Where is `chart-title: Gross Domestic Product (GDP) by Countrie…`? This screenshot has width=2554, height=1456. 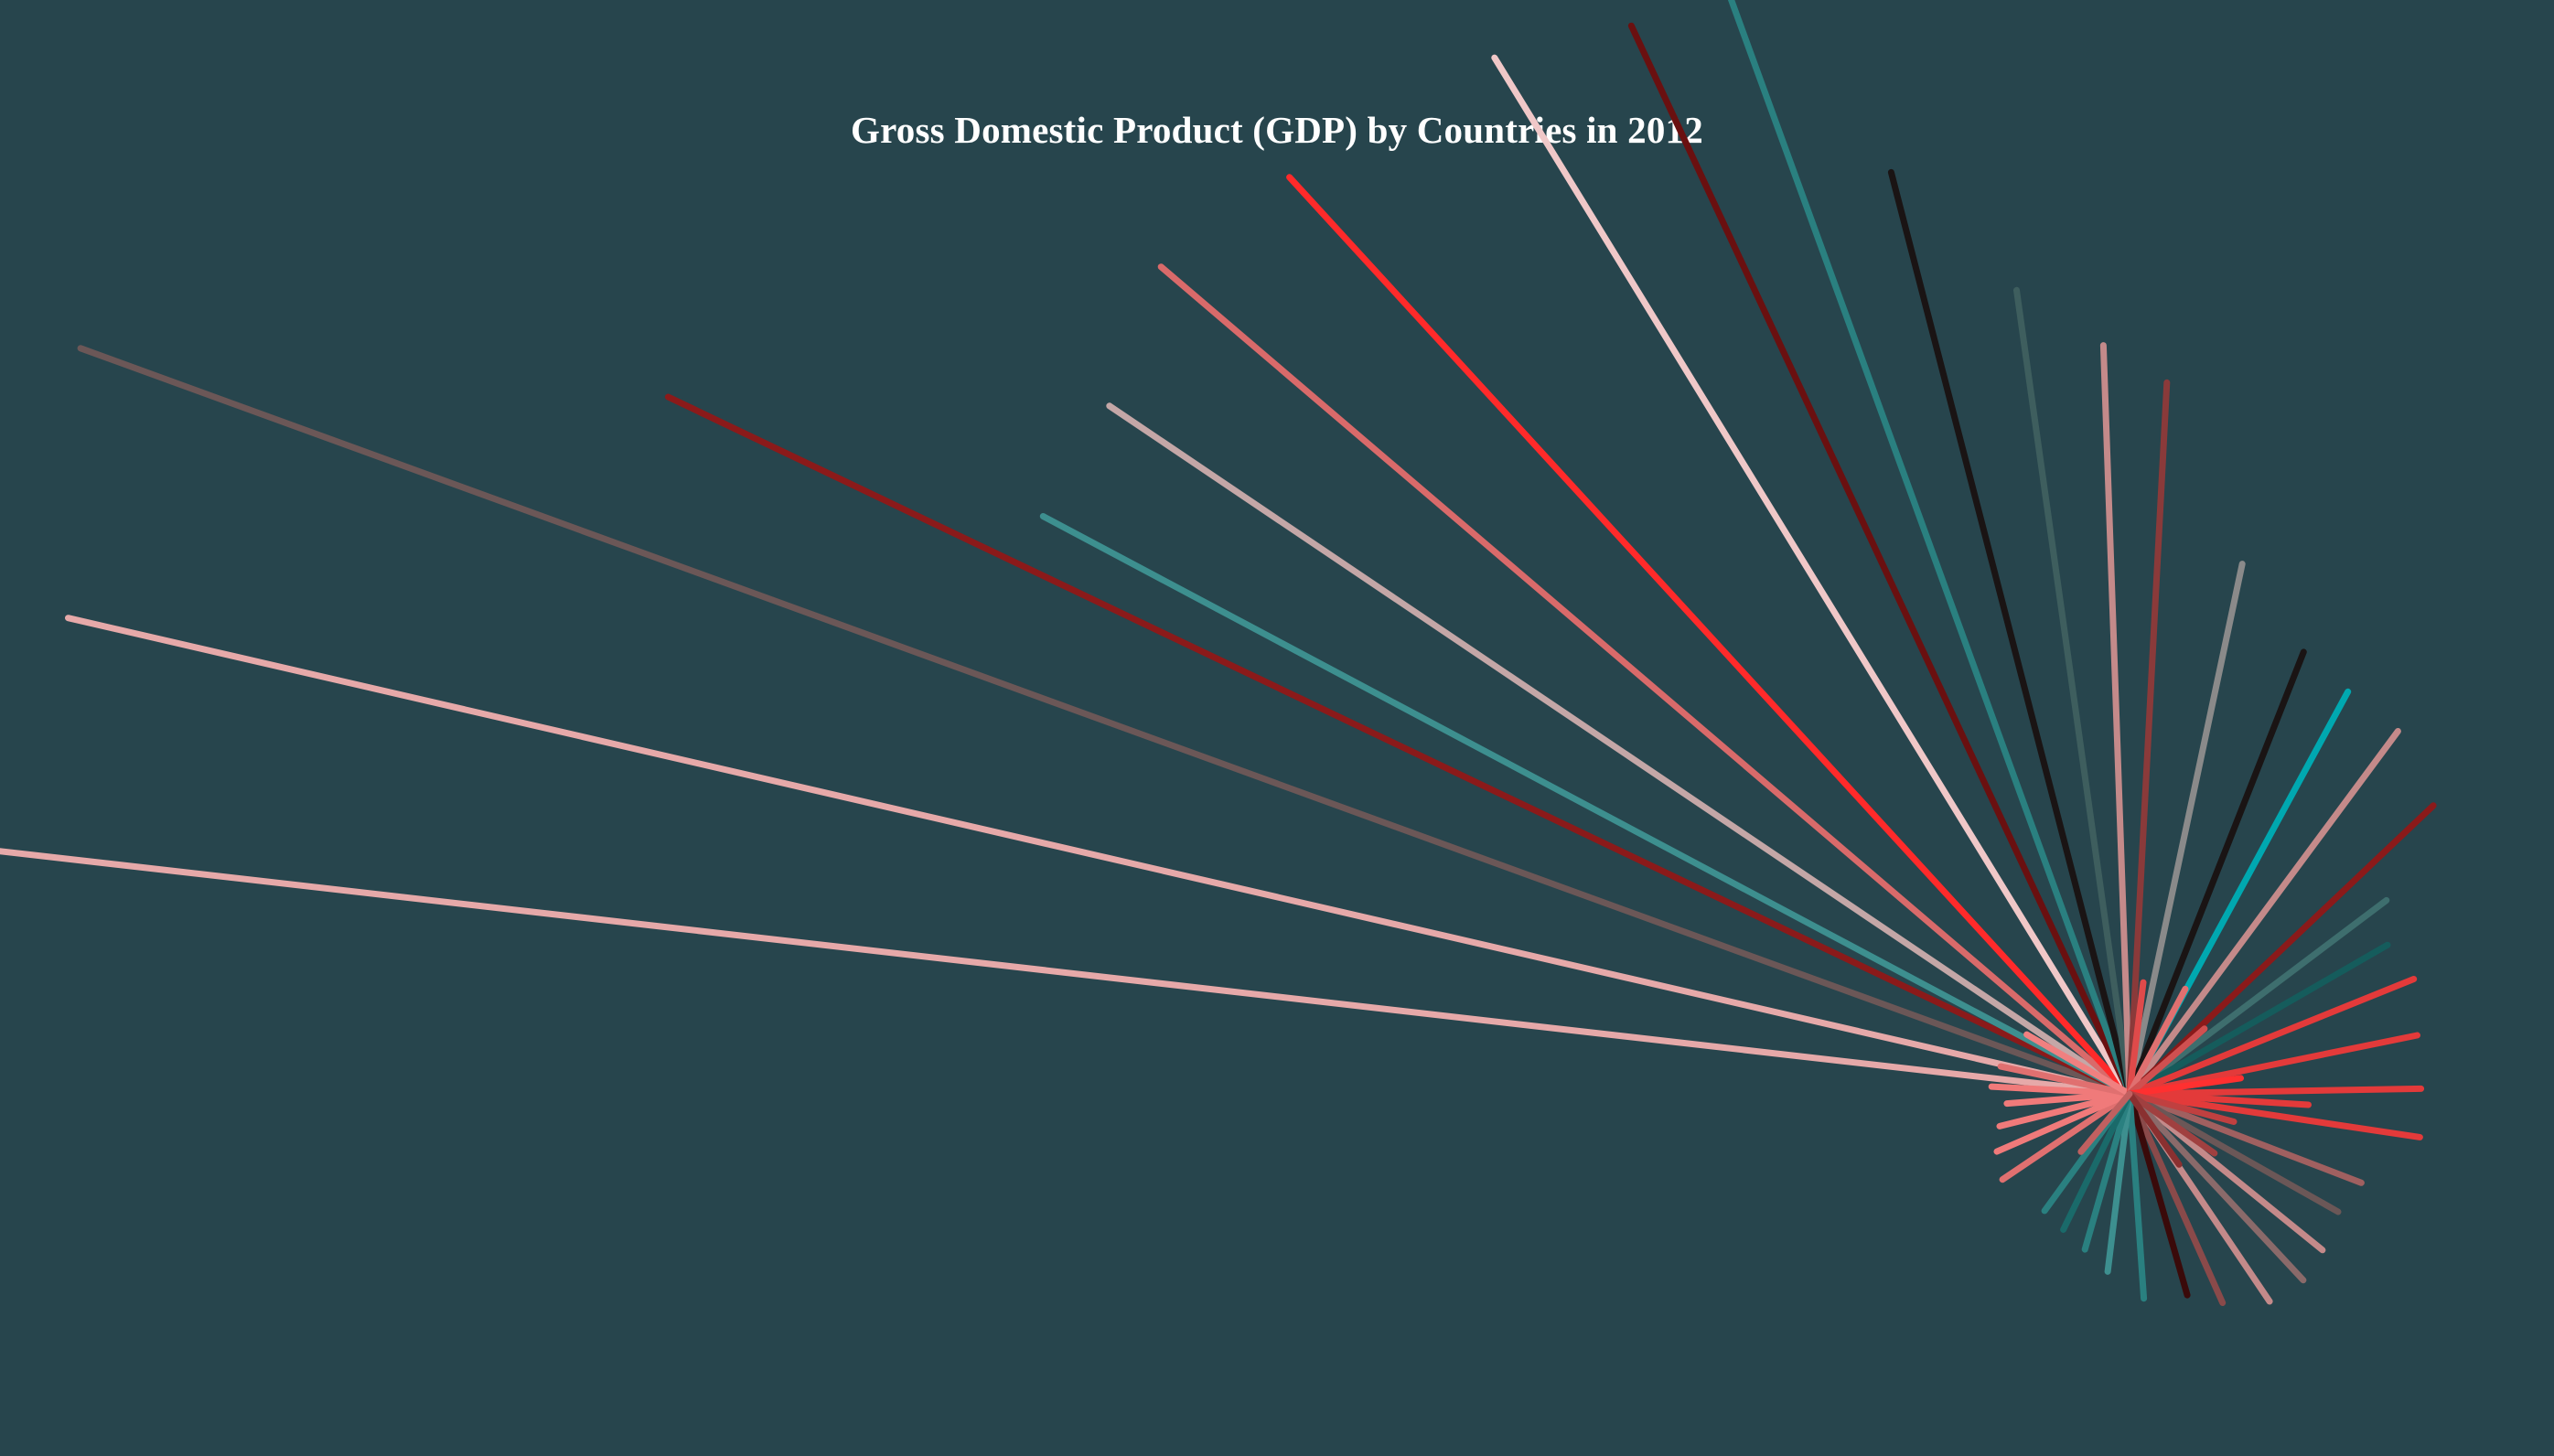
chart-title: Gross Domestic Product (GDP) by Countrie… is located at coordinates (1277, 130).